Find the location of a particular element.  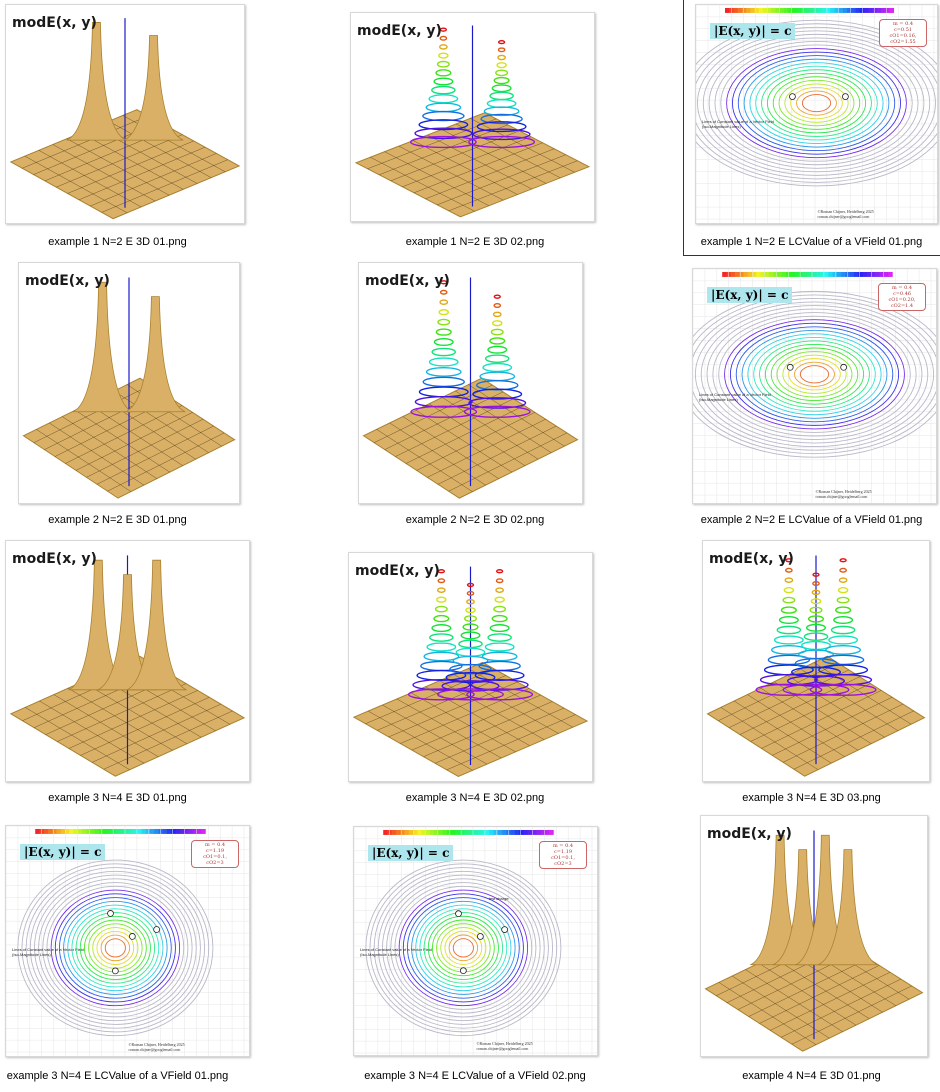

parameter-c: c=0.46 cO1=0.20, cO2=1.4 is located at coordinates (902, 300).